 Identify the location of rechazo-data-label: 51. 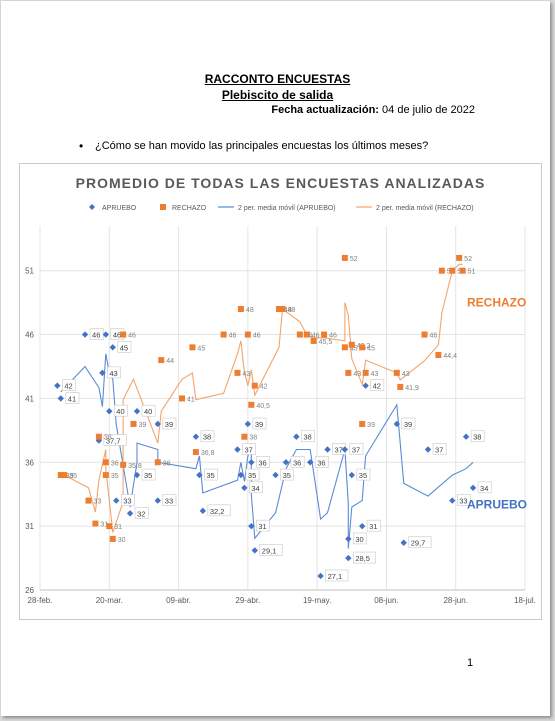
(472, 272).